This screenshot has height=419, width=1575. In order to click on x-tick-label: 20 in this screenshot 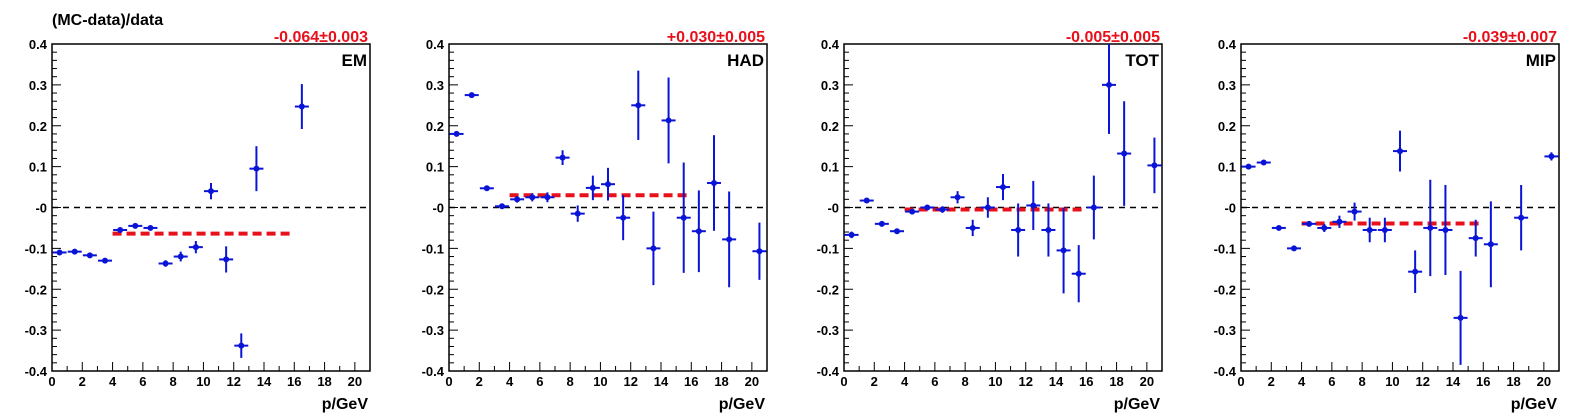, I will do `click(752, 381)`.